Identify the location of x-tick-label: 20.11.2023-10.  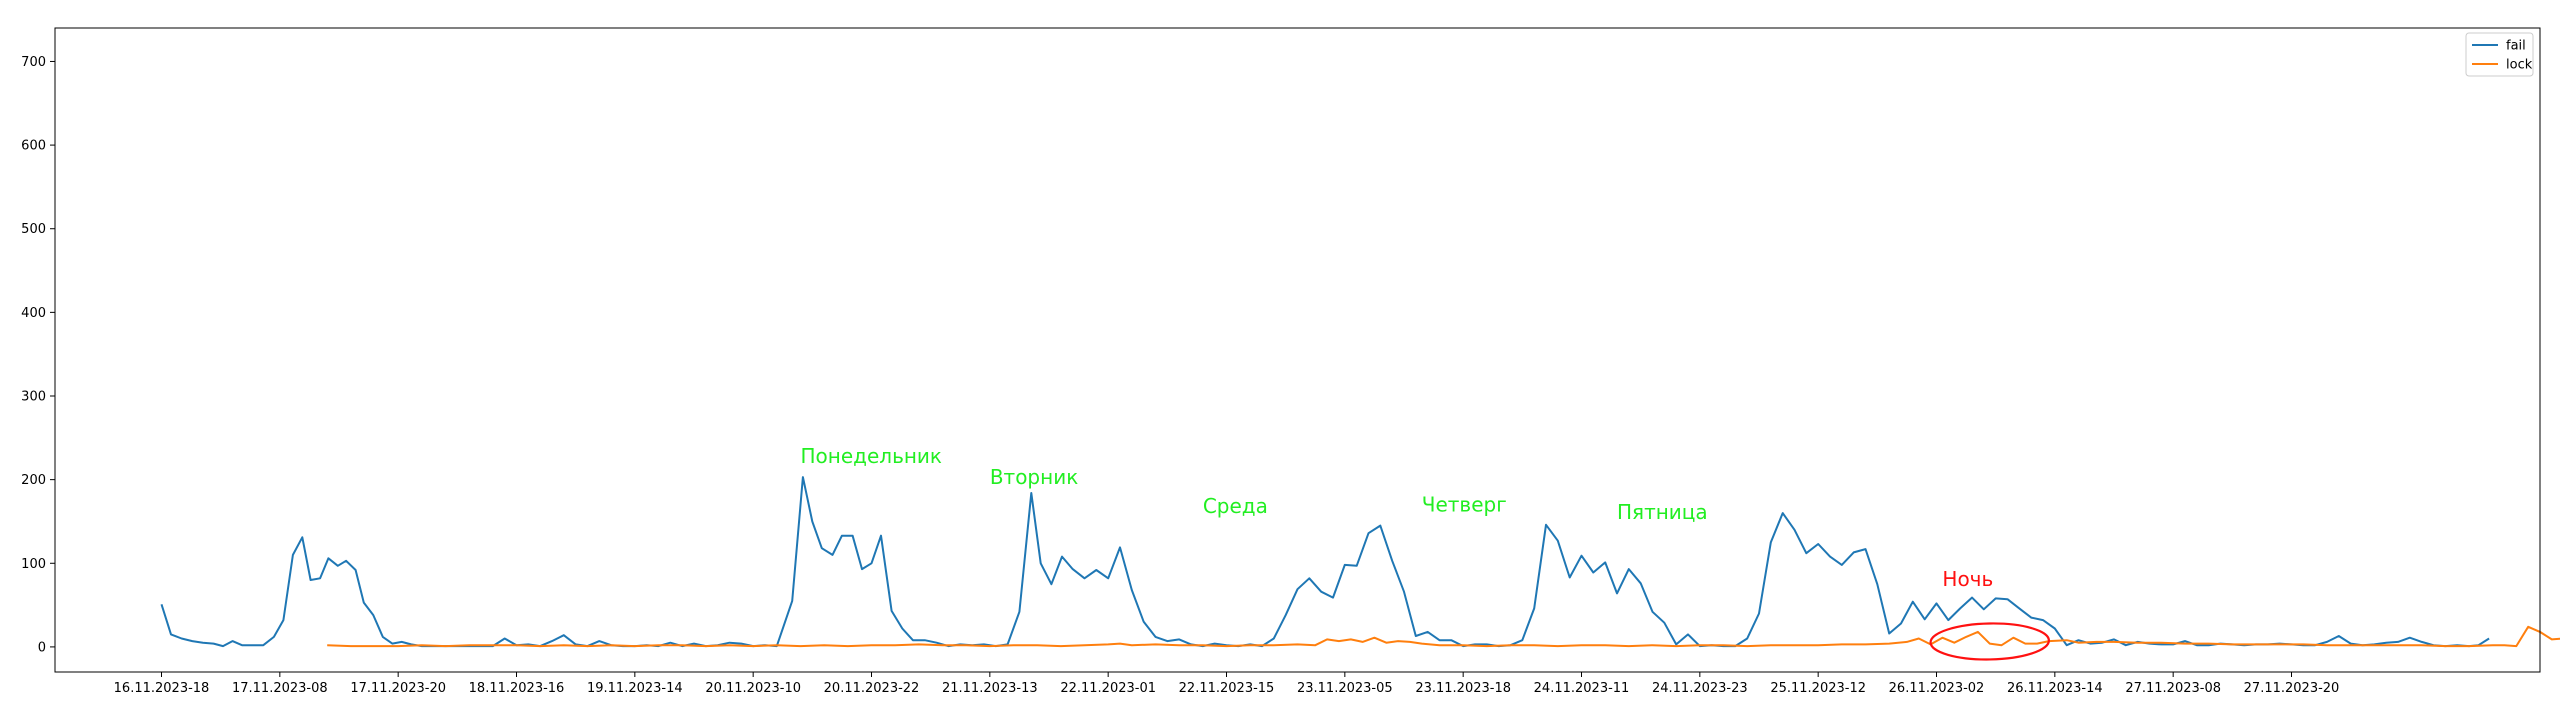
(753, 688).